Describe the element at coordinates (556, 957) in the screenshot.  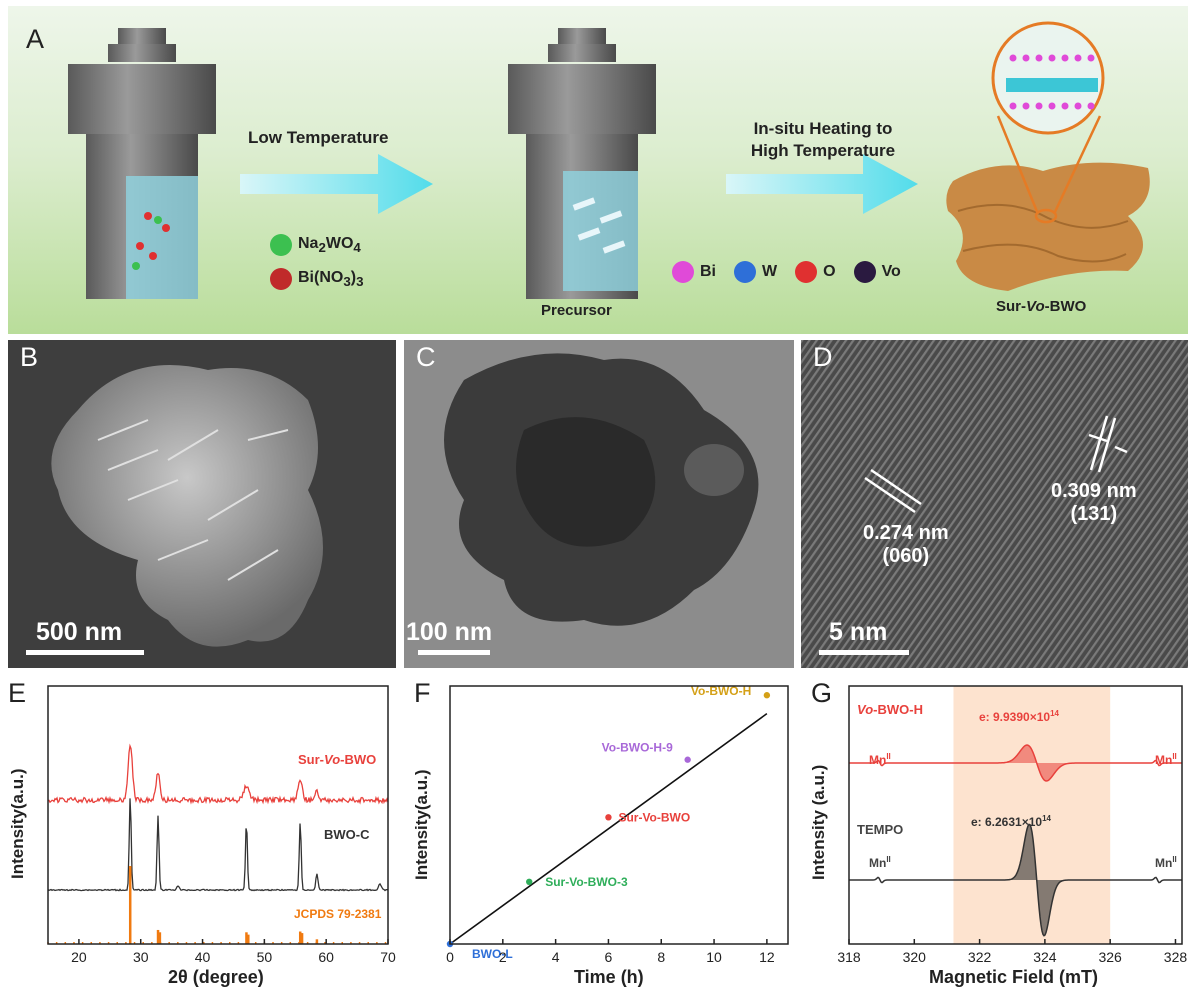
I see `x-tick-label: 4` at that location.